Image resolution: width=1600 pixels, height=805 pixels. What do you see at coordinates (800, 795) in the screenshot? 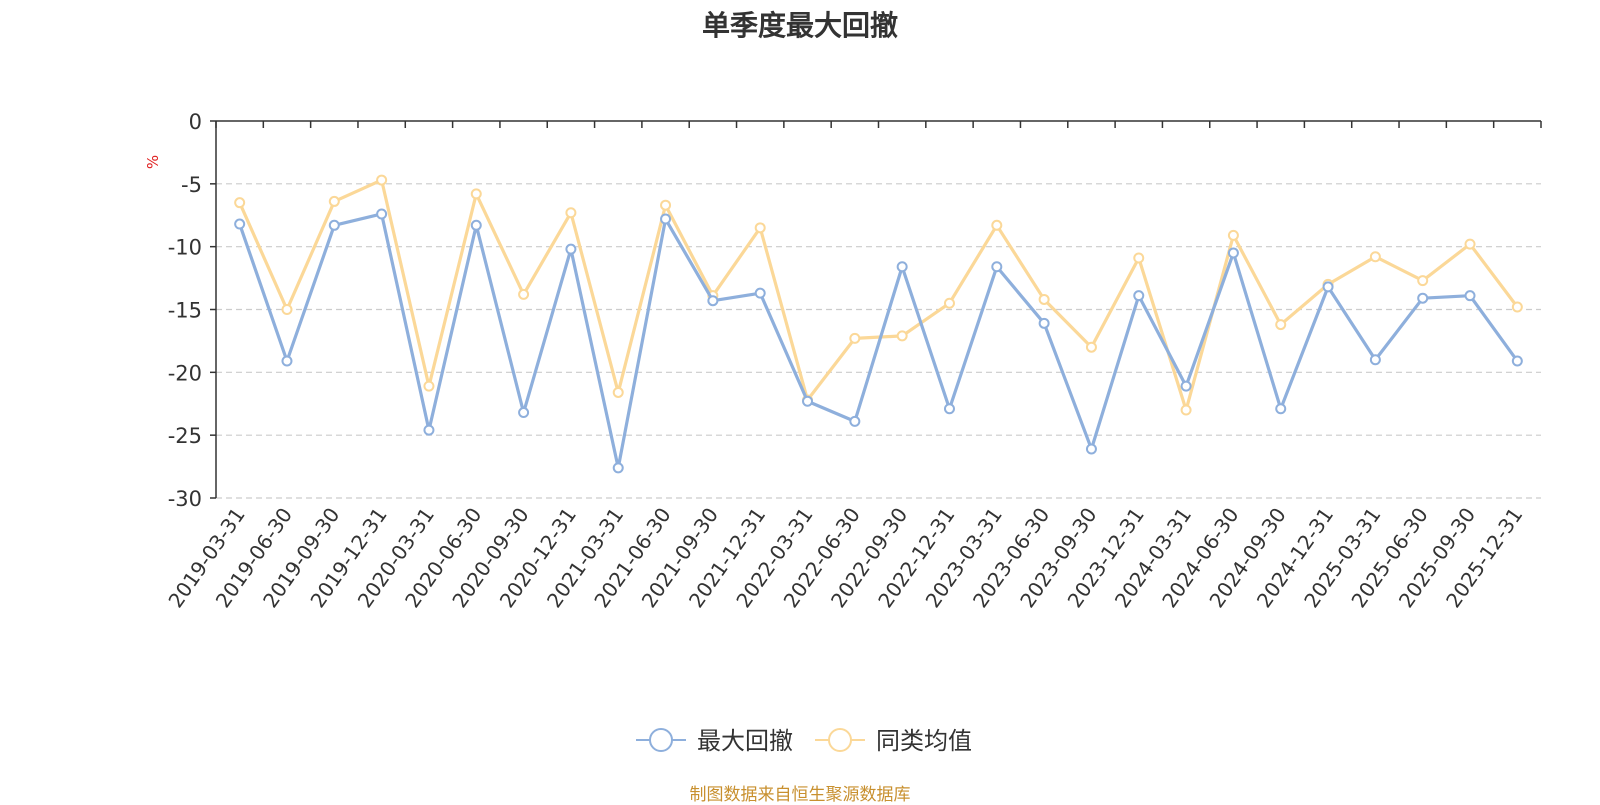
I see `source-note: 制图数据来自恒生聚源数据库` at bounding box center [800, 795].